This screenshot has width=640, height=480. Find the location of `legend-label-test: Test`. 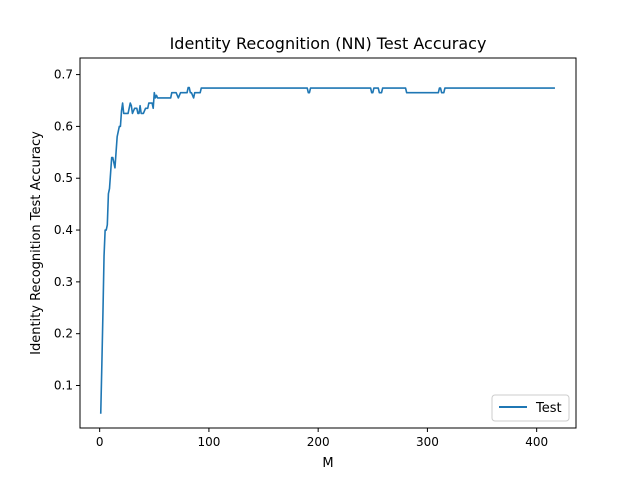

legend-label-test: Test is located at coordinates (548, 408).